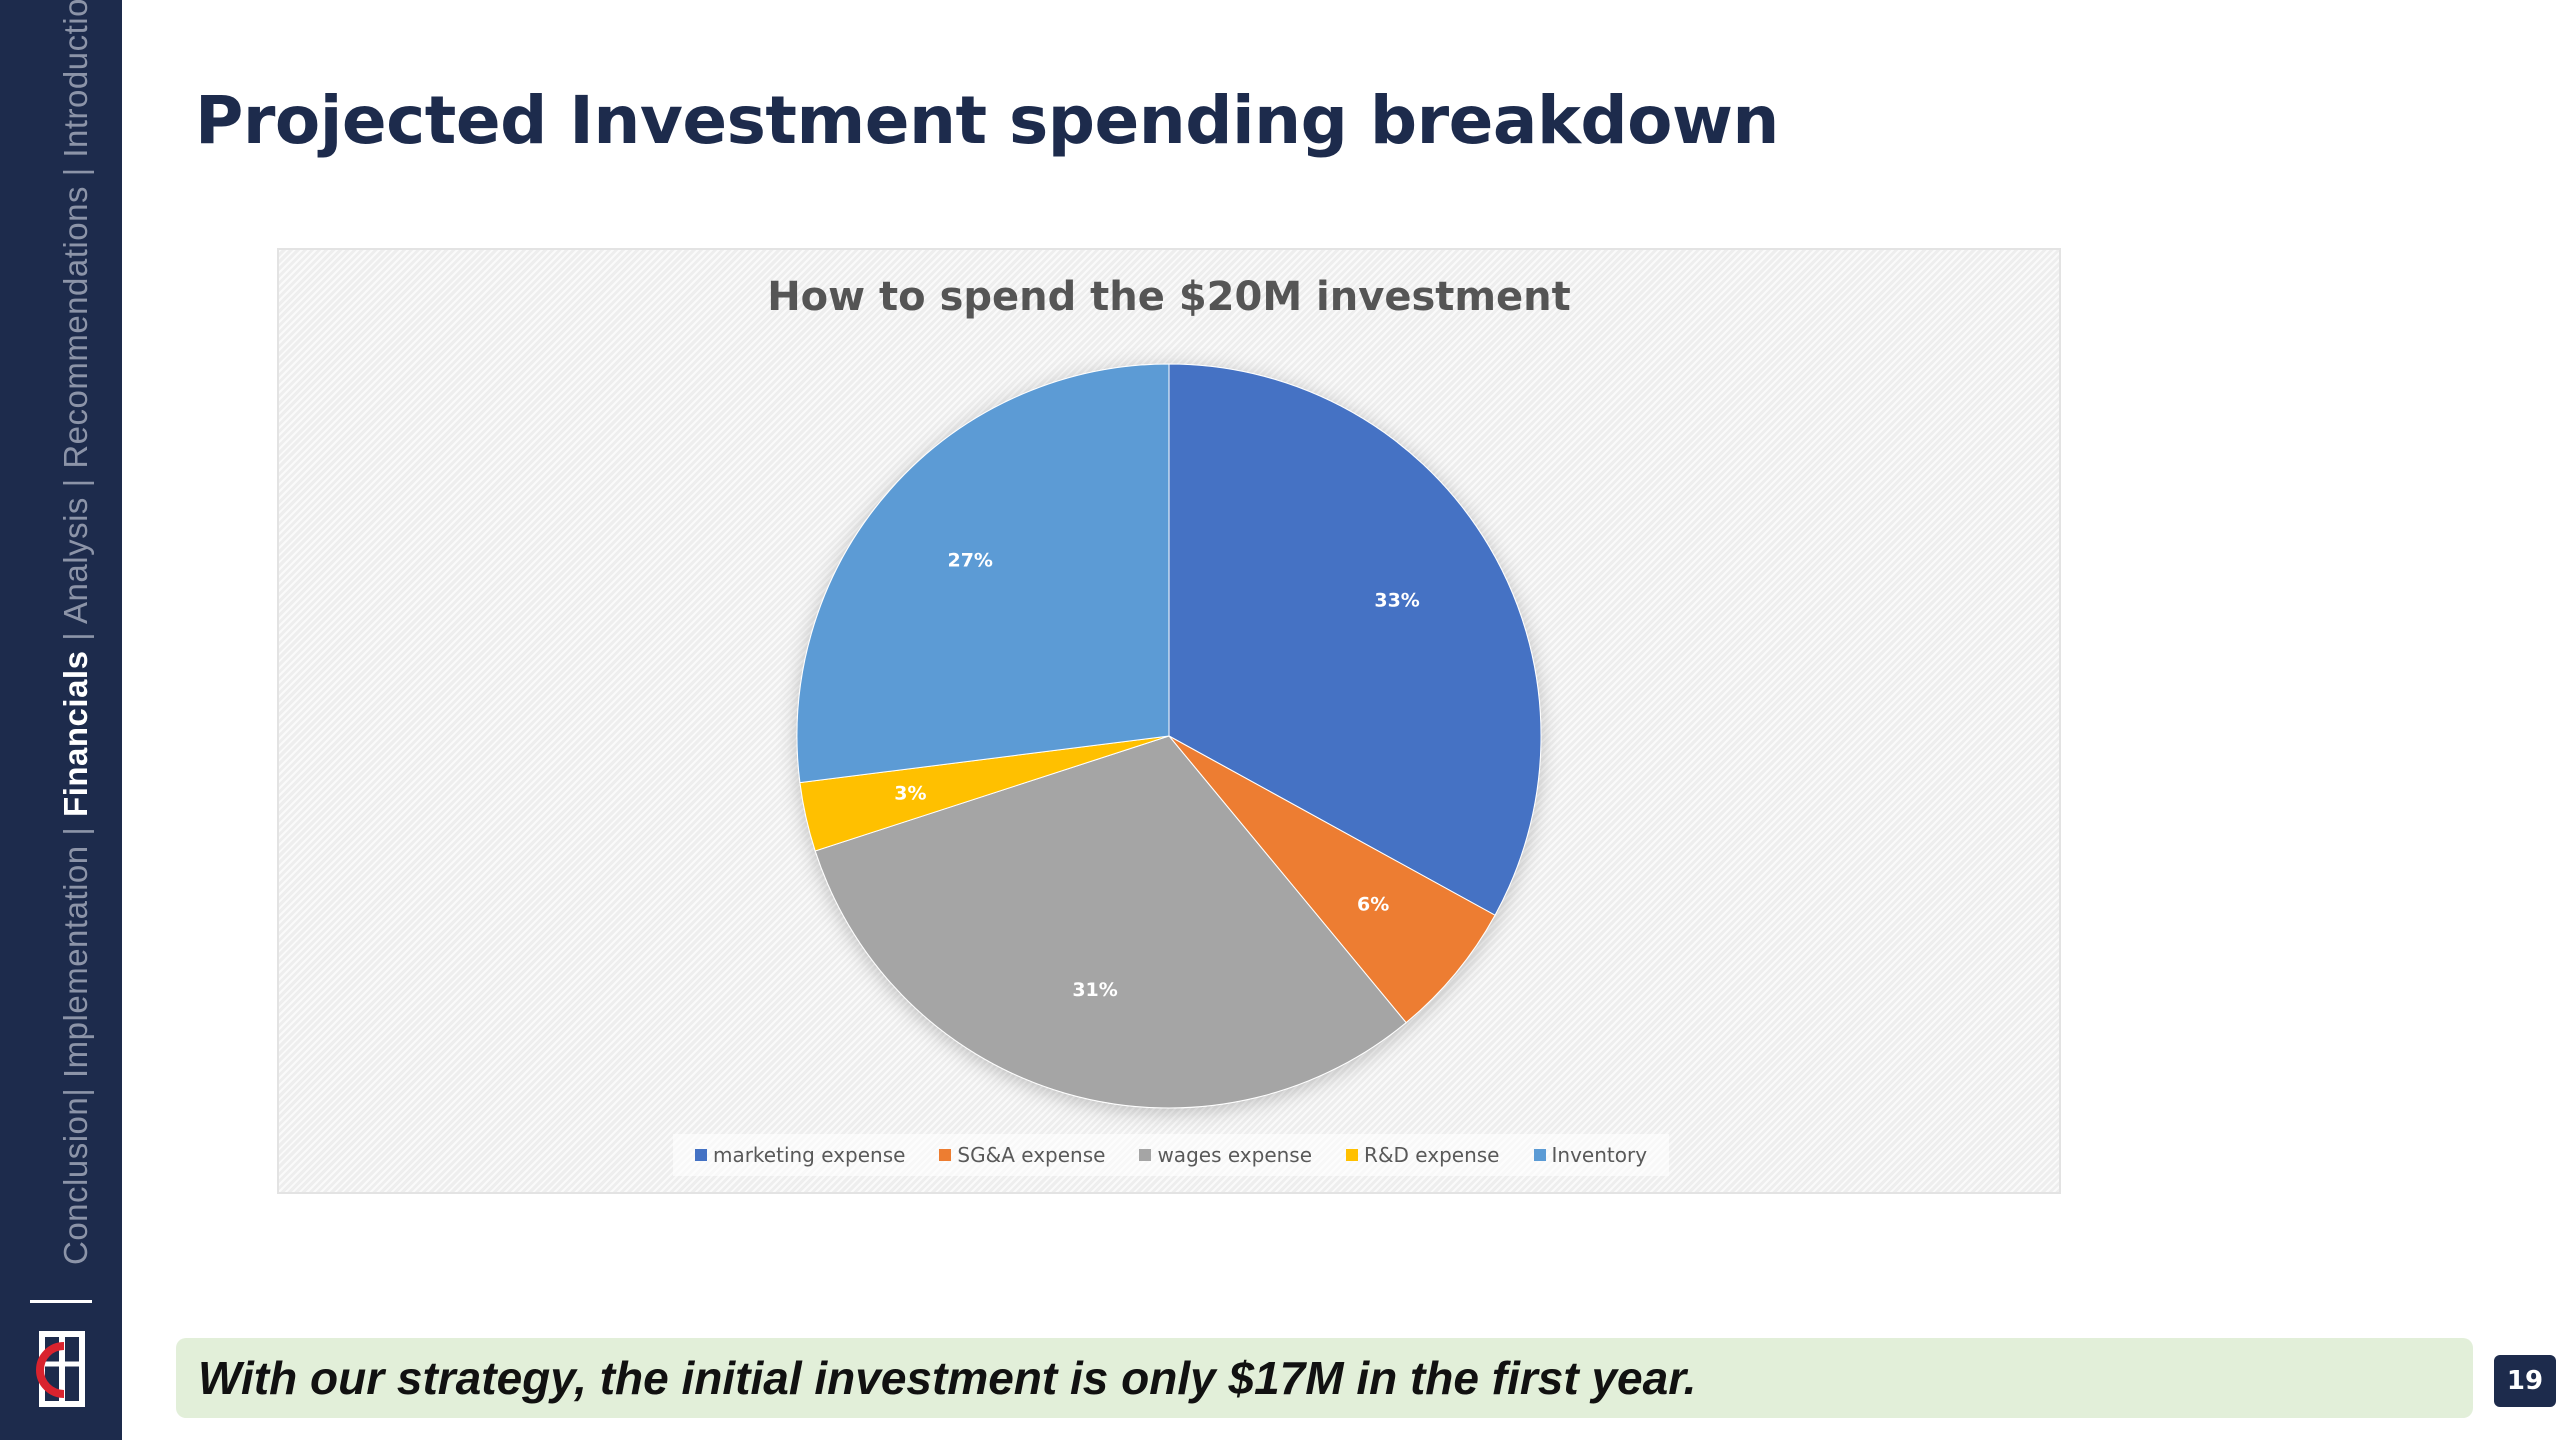  Describe the element at coordinates (1332, 879) in the screenshot. I see `pie-slice-sg-a-expense` at that location.